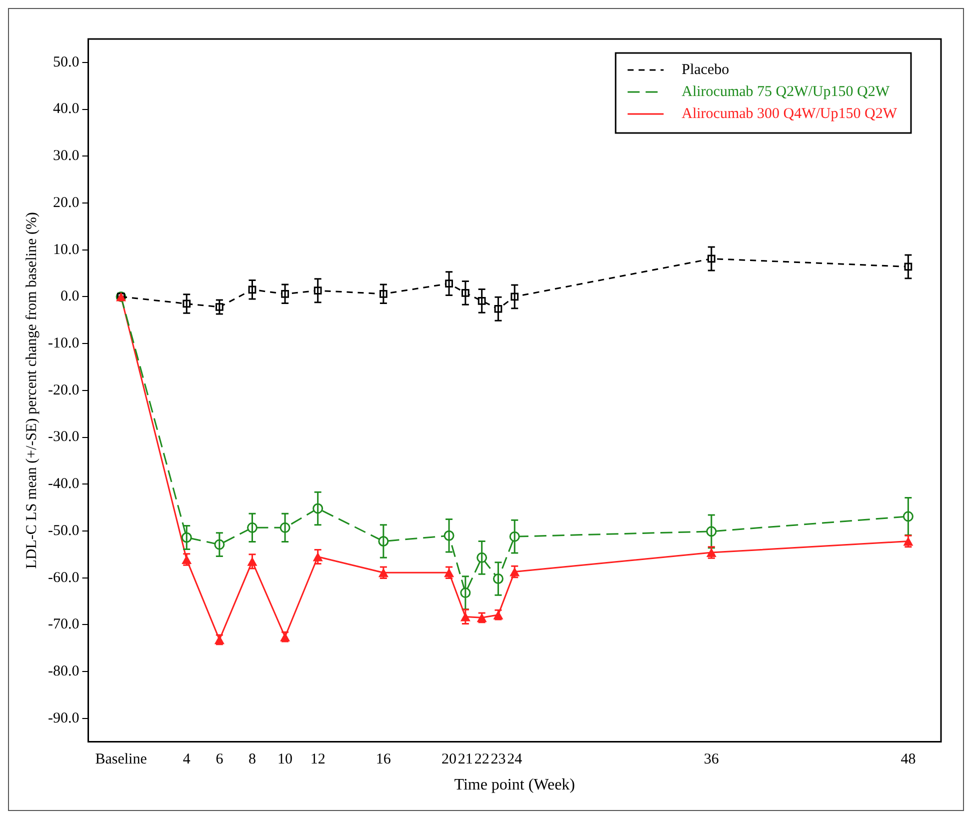 The height and width of the screenshot is (823, 976). I want to click on x-tick-label: 4, so click(186, 760).